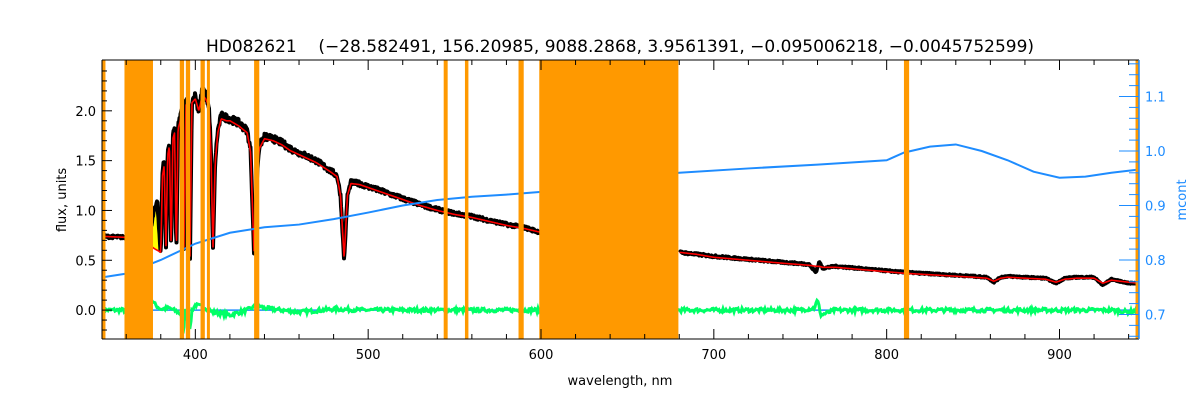 This screenshot has height=404, width=1200. I want to click on y2-tick-label: 0.7, so click(1155, 315).